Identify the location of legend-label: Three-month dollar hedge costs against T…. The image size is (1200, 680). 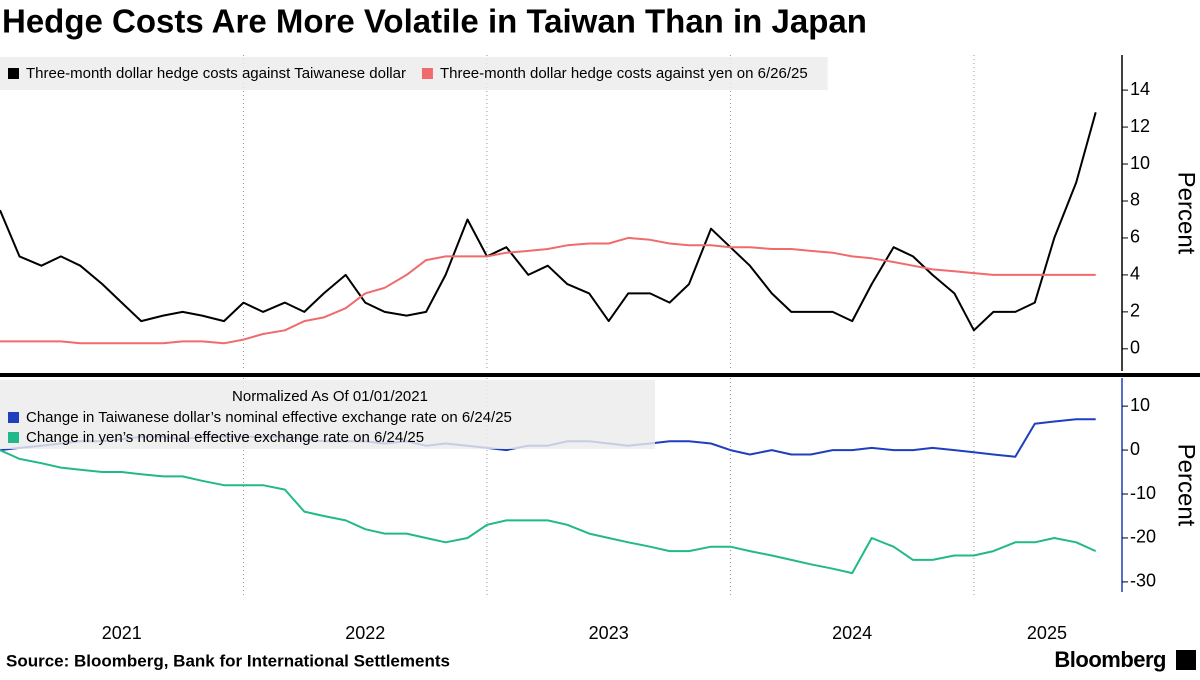
(216, 73).